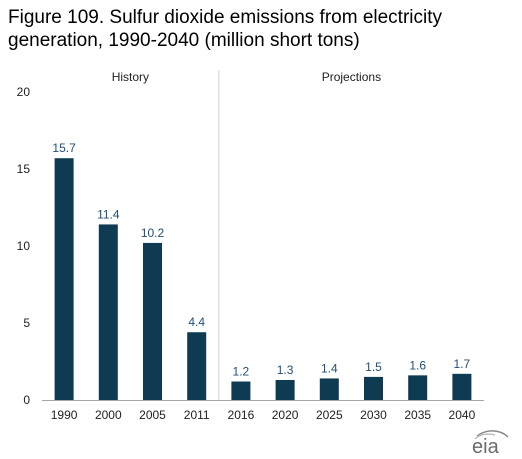 The width and height of the screenshot is (522, 459). What do you see at coordinates (26, 400) in the screenshot?
I see `y-tick-label: 0` at bounding box center [26, 400].